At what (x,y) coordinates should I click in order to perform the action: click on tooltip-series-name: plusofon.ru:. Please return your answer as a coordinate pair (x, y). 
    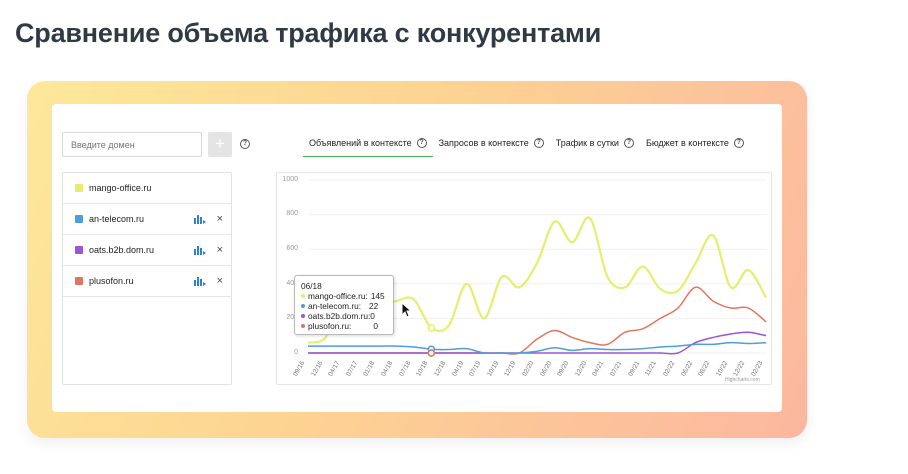
    Looking at the image, I should click on (330, 326).